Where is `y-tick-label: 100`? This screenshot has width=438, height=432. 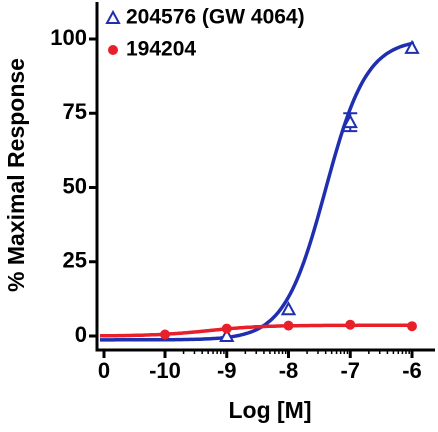
y-tick-label: 100 is located at coordinates (68, 37).